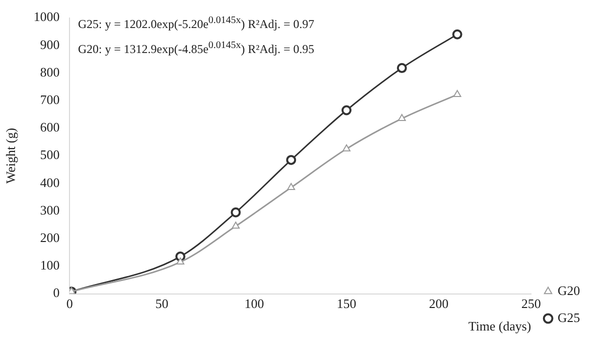  What do you see at coordinates (50, 44) in the screenshot?
I see `y-tick-label: 900` at bounding box center [50, 44].